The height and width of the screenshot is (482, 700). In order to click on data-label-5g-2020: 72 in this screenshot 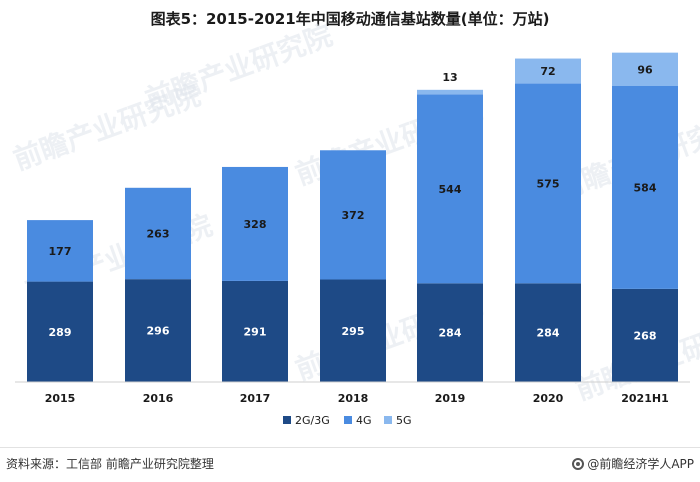, I will do `click(547, 71)`.